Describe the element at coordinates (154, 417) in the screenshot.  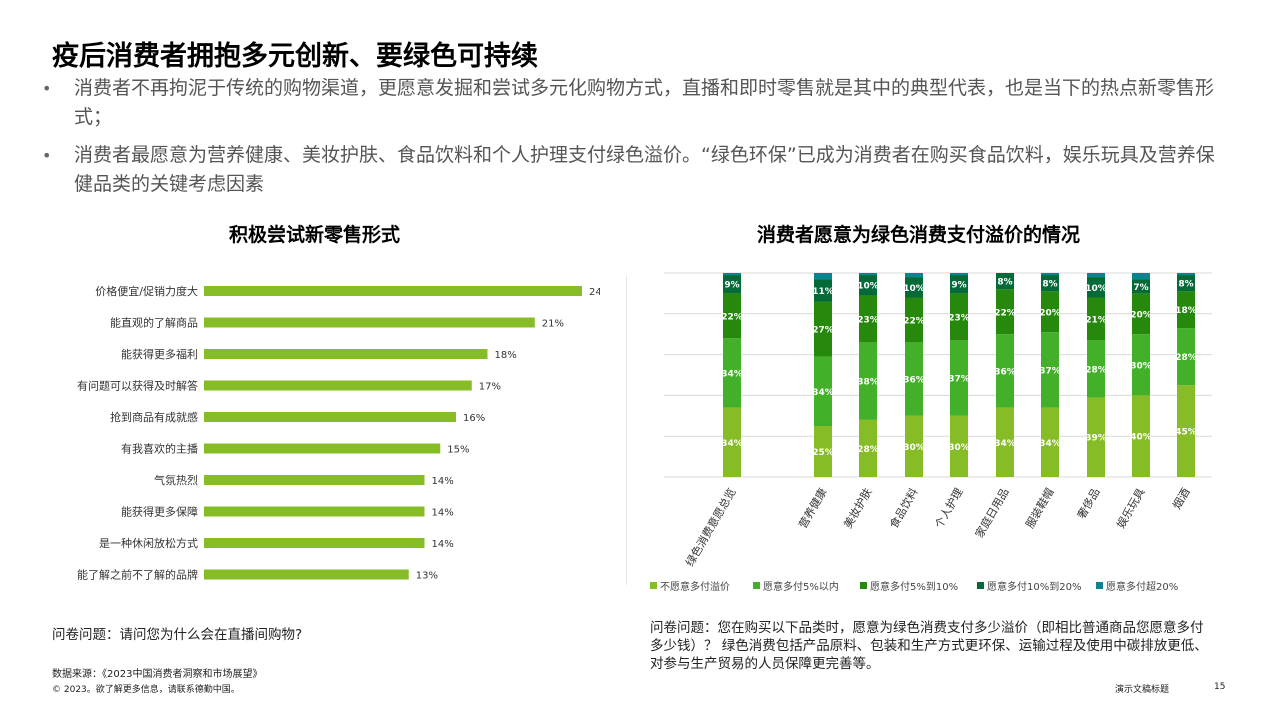
I see `category-label: 抢到商品有成就感` at that location.